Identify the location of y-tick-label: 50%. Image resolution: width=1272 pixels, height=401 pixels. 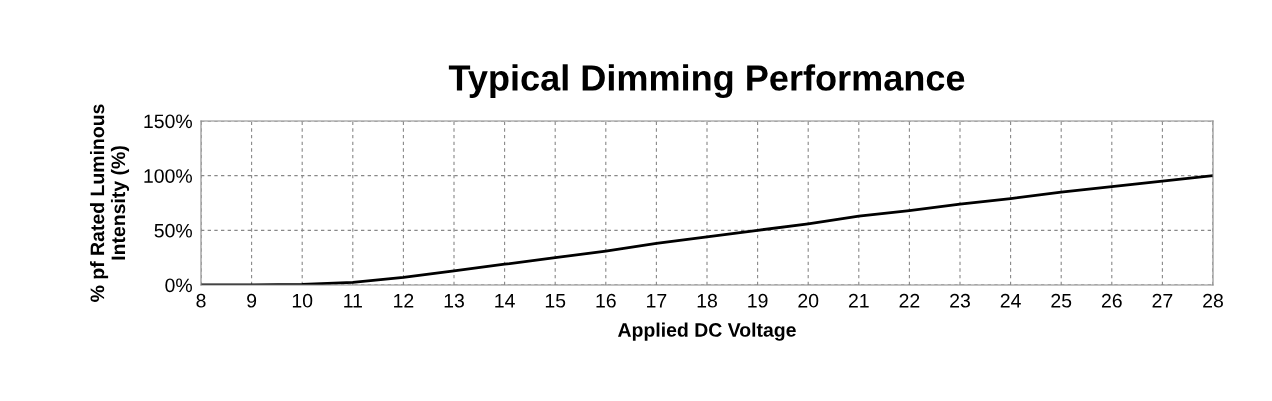
(173, 230).